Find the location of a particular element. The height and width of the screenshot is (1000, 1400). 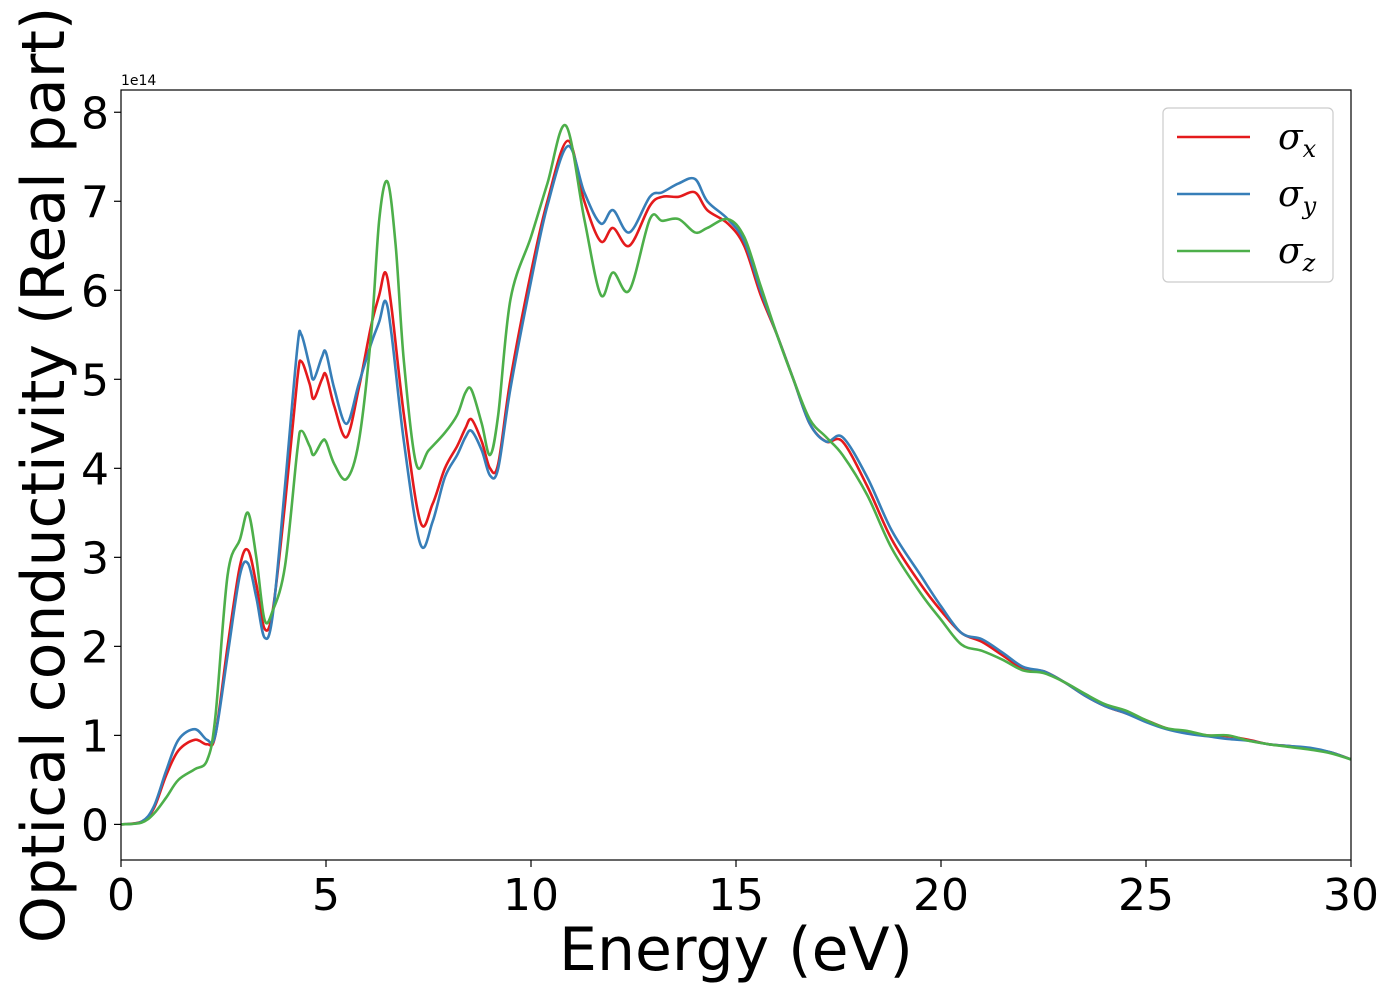

x-tick-label: 20 is located at coordinates (941, 895).